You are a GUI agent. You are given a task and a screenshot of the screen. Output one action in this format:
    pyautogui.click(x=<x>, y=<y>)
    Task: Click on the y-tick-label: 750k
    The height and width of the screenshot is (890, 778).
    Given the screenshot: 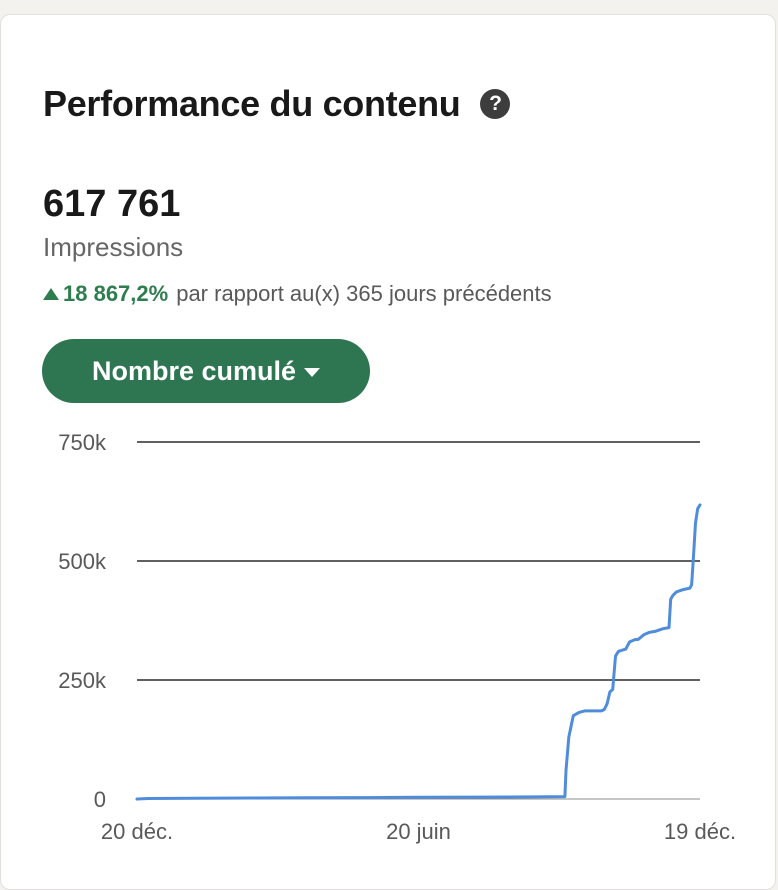 What is the action you would take?
    pyautogui.click(x=82, y=442)
    